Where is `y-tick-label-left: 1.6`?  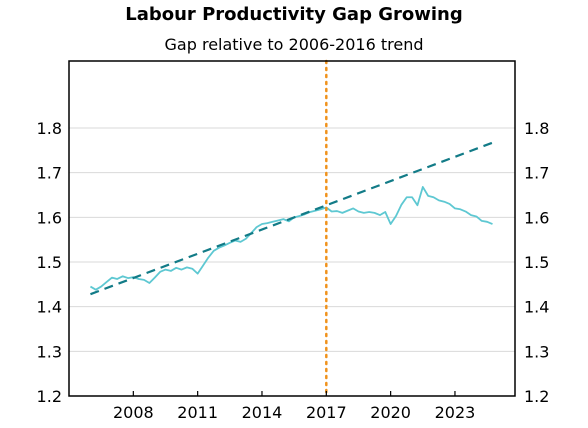 y-tick-label-left: 1.6 is located at coordinates (49, 217).